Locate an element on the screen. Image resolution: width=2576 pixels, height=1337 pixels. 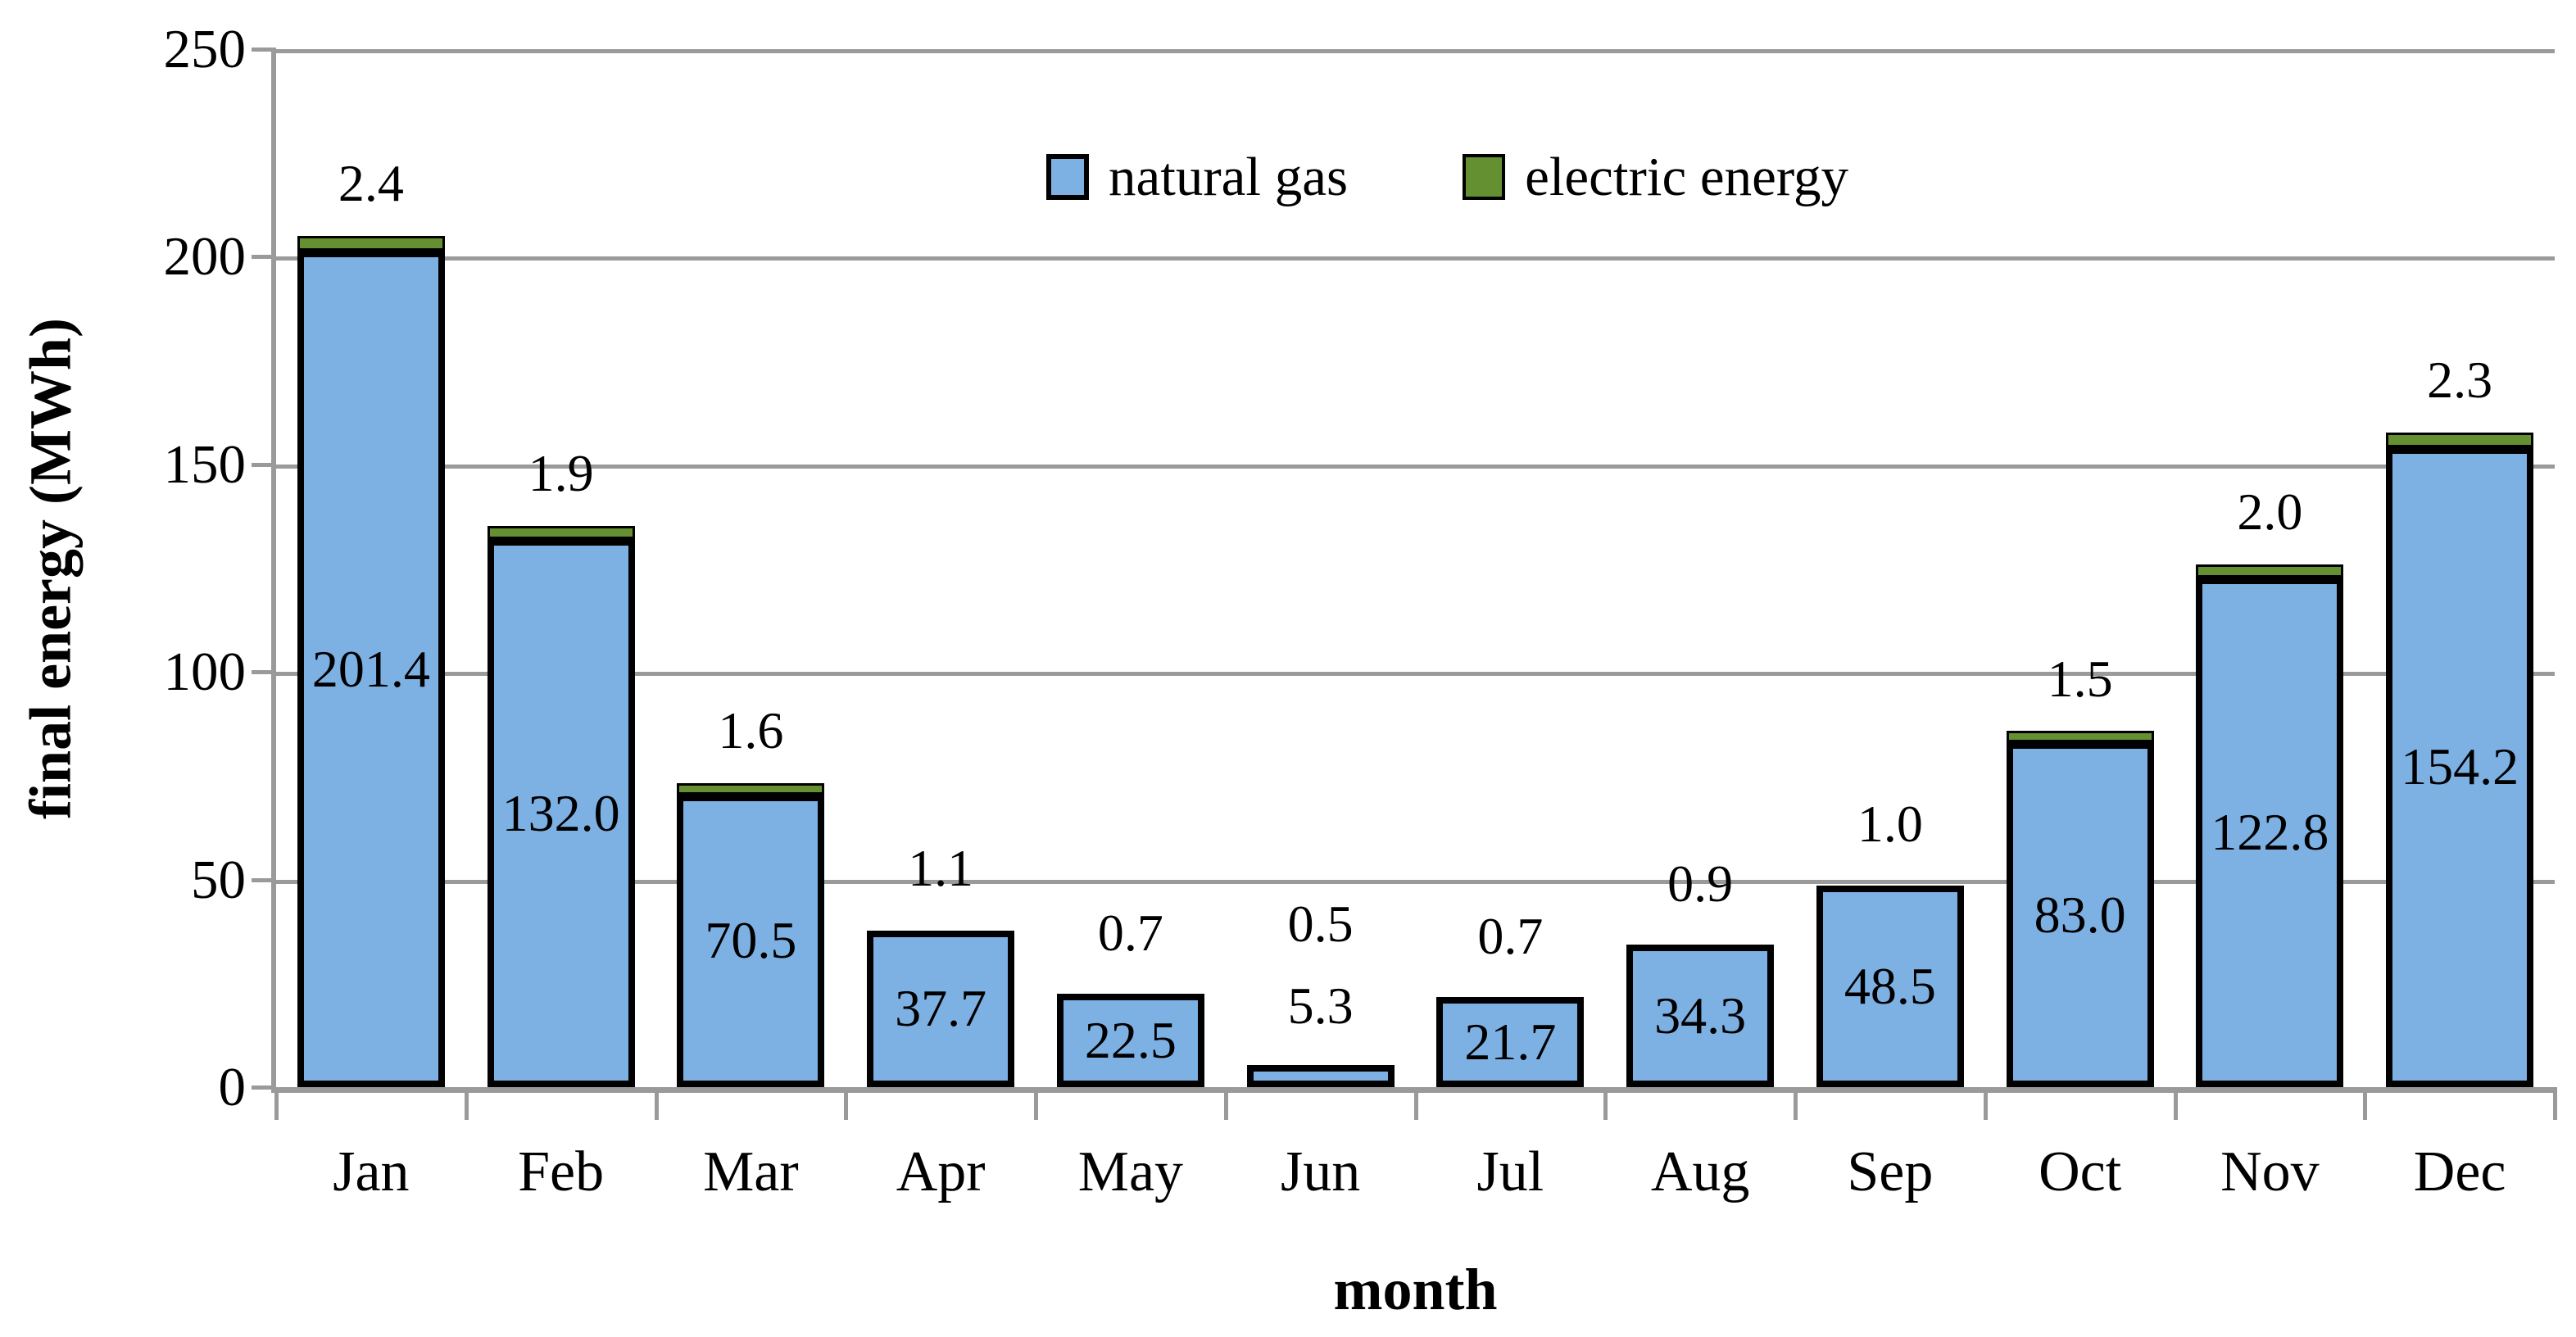
data-label-natural-gas: 70.5 is located at coordinates (751, 940).